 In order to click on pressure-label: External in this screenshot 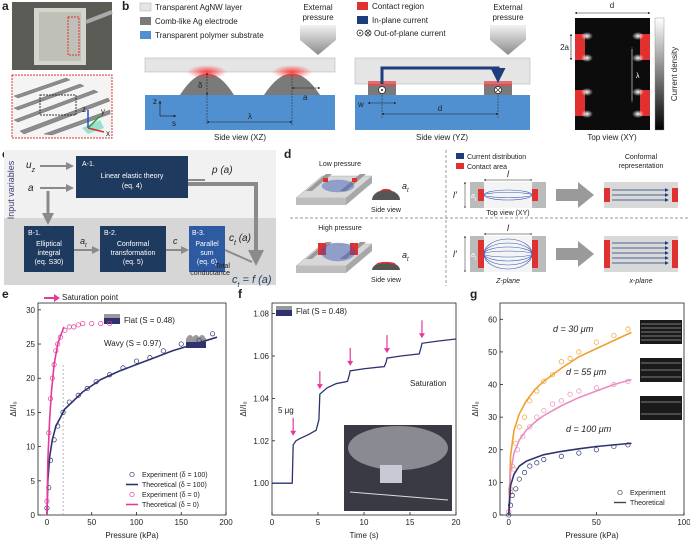, I will do `click(508, 7)`.